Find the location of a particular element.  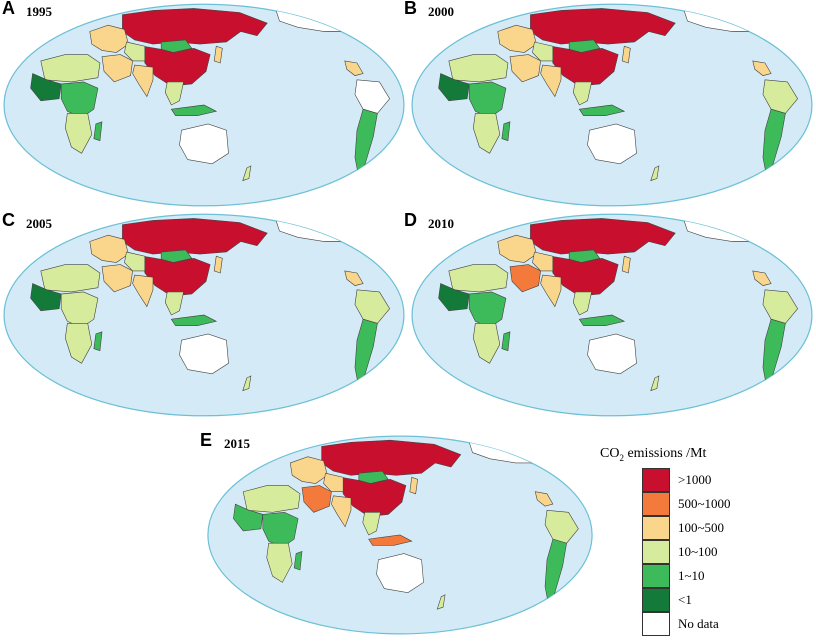

legend-item: 500~1000 is located at coordinates (687, 504).